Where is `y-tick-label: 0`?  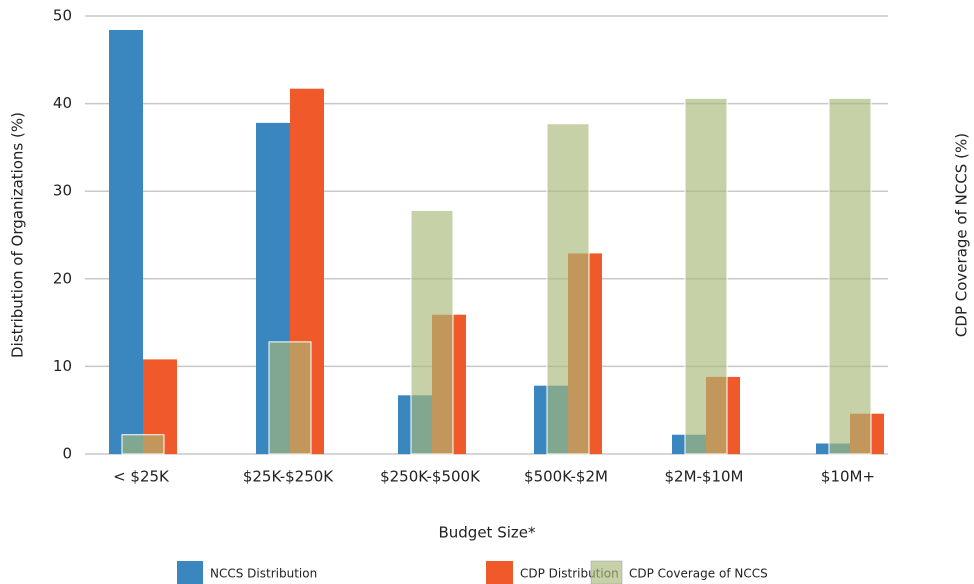 y-tick-label: 0 is located at coordinates (67, 454).